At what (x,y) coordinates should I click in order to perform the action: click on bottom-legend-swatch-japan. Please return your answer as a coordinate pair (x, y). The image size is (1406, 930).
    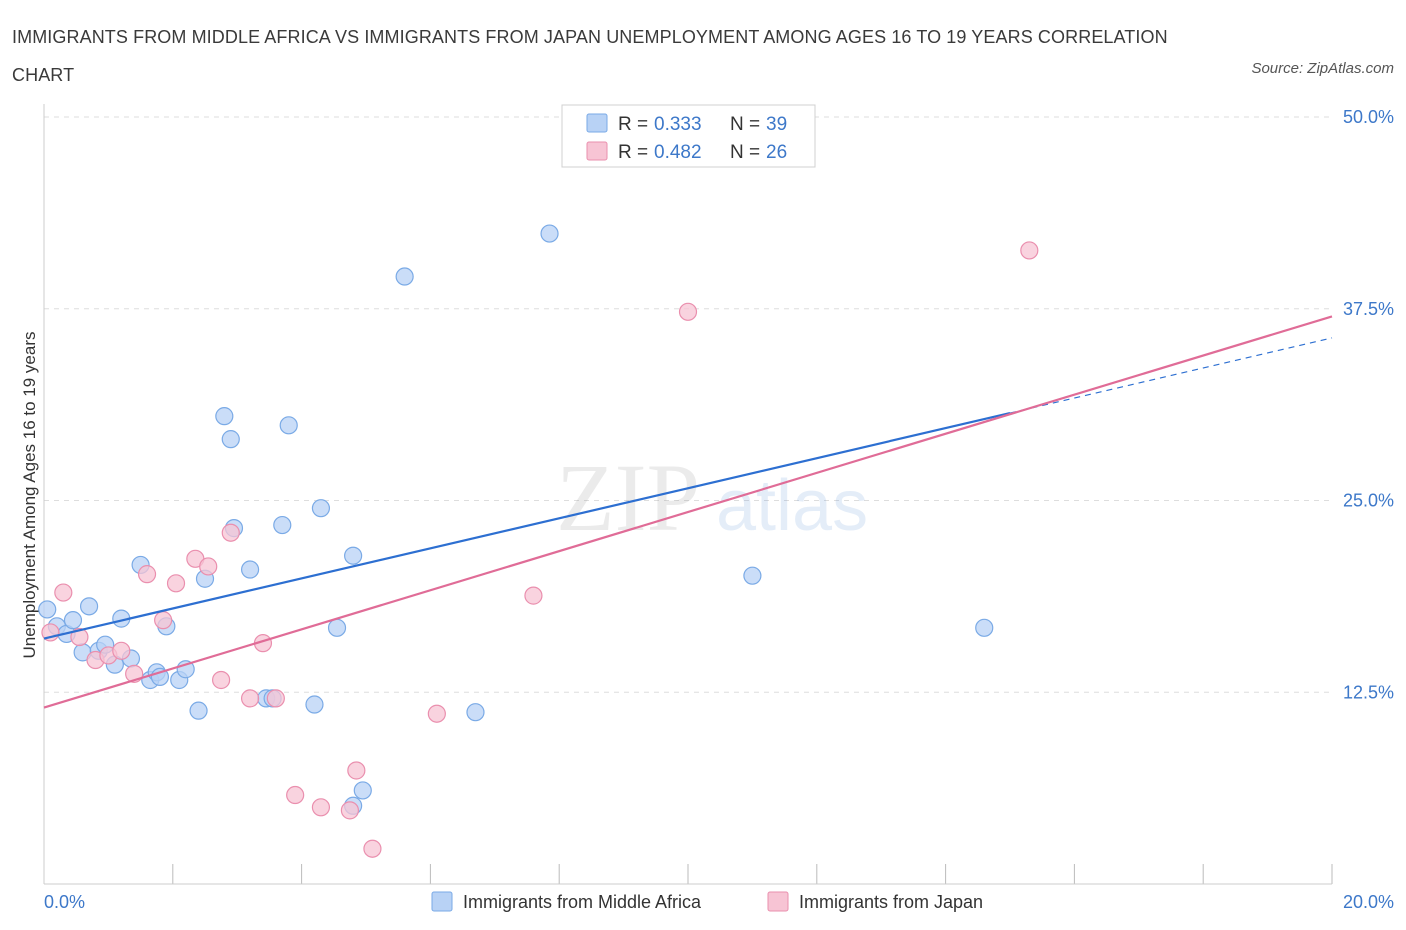
    Looking at the image, I should click on (778, 901).